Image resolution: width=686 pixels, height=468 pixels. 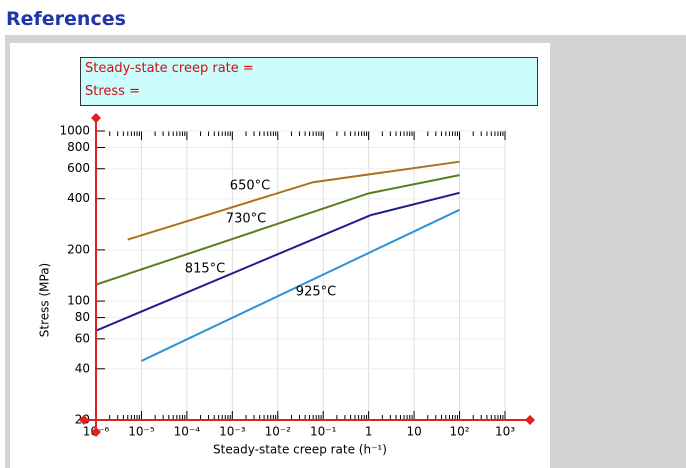 What do you see at coordinates (205, 269) in the screenshot?
I see `series-label: 815°C` at bounding box center [205, 269].